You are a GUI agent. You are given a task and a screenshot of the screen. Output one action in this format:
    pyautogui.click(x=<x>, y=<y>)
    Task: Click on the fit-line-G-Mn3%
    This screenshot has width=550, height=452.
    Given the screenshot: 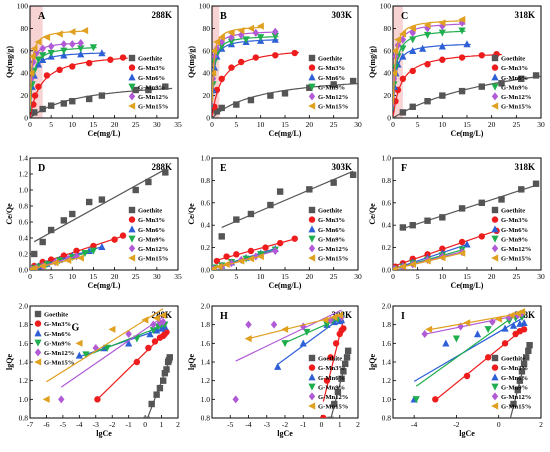 What is the action you would take?
    pyautogui.click(x=479, y=364)
    